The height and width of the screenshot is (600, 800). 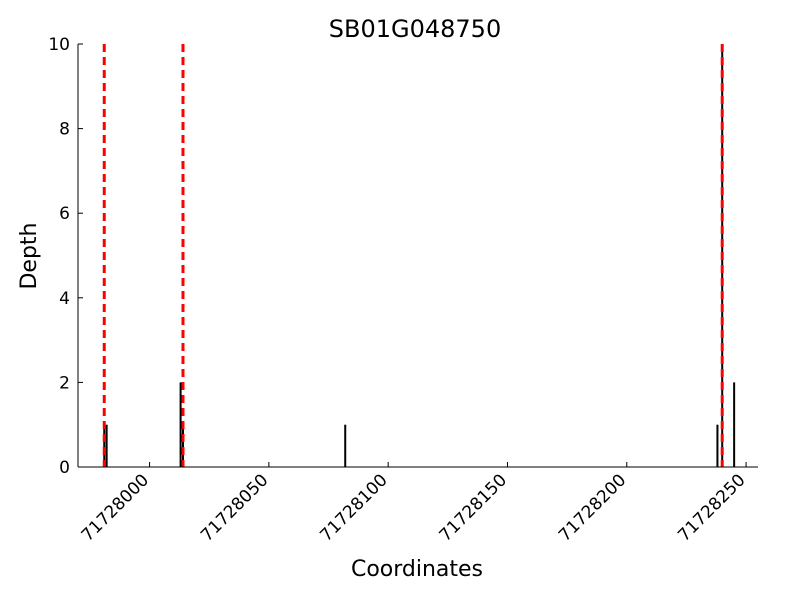 What do you see at coordinates (64, 130) in the screenshot?
I see `y-tick-label: 8` at bounding box center [64, 130].